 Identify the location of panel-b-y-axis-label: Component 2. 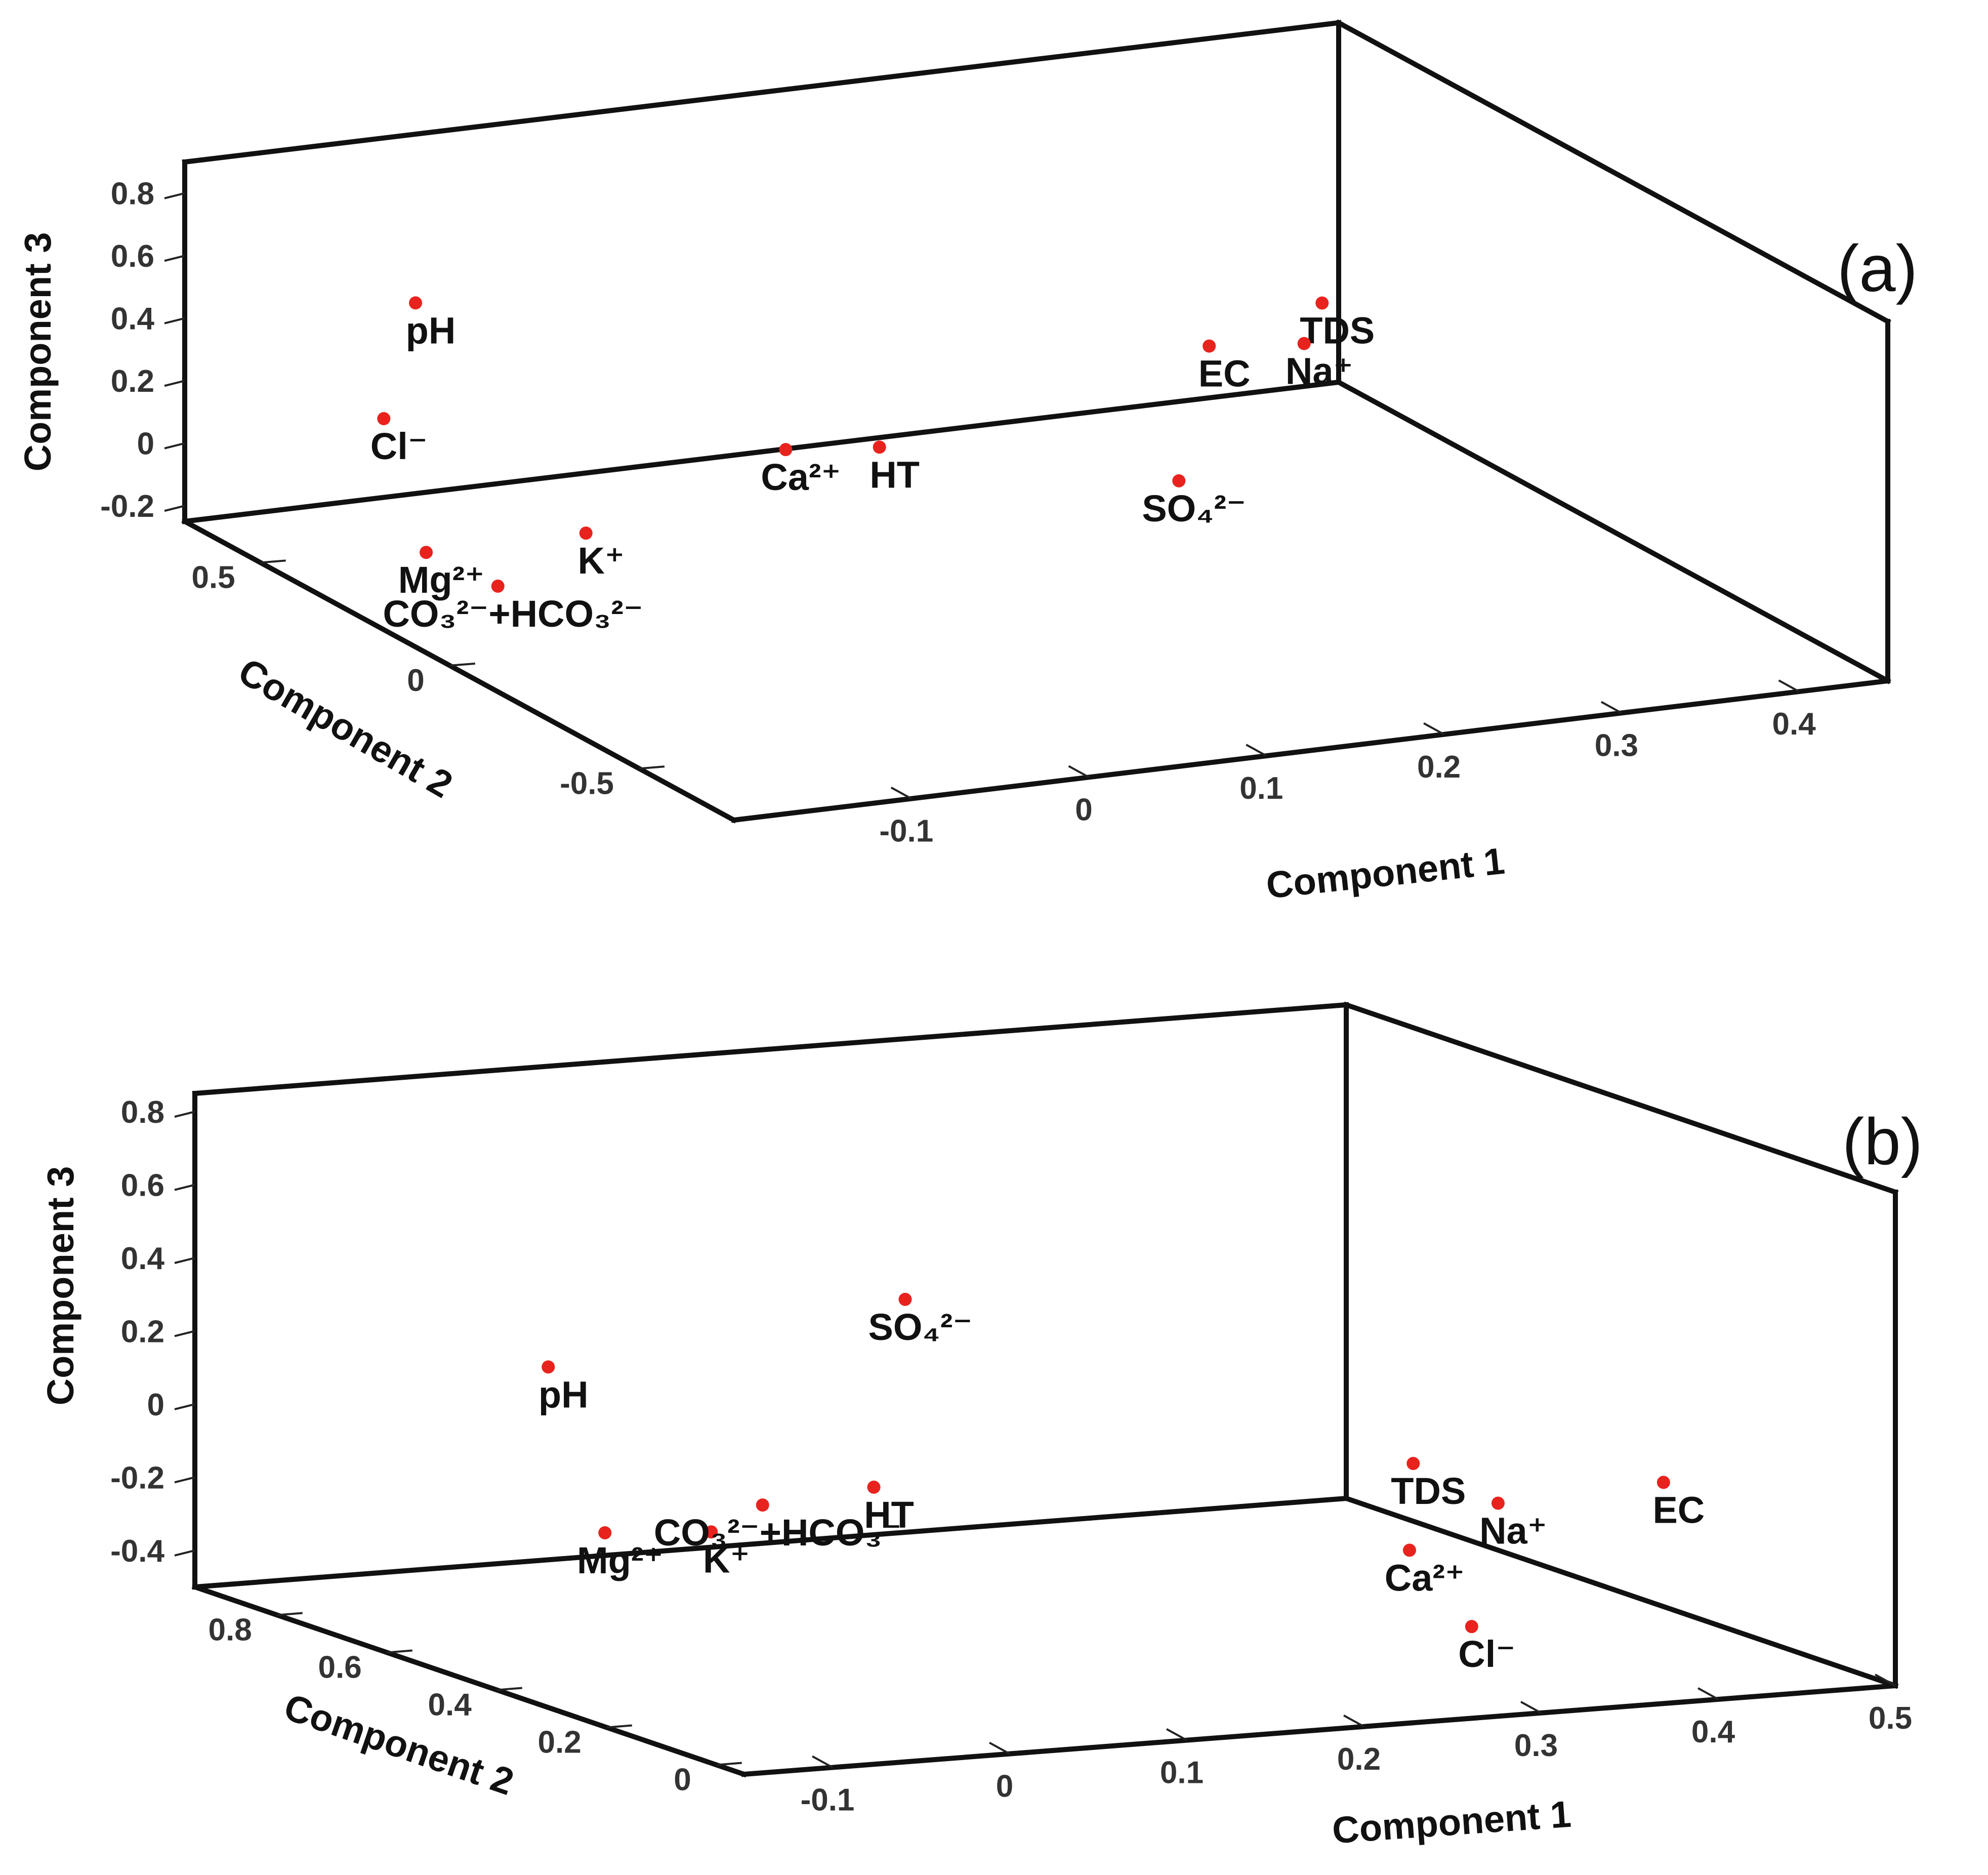
(399, 1744).